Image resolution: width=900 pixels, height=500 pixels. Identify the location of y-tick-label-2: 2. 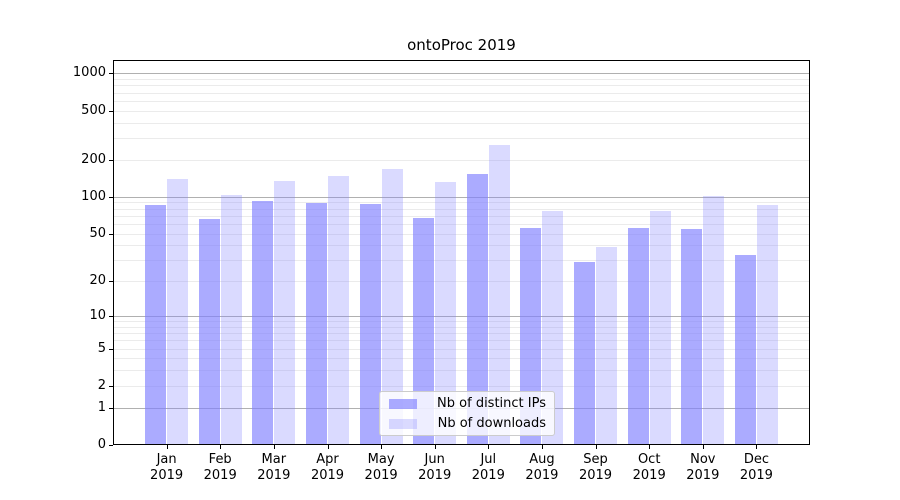
(101, 385).